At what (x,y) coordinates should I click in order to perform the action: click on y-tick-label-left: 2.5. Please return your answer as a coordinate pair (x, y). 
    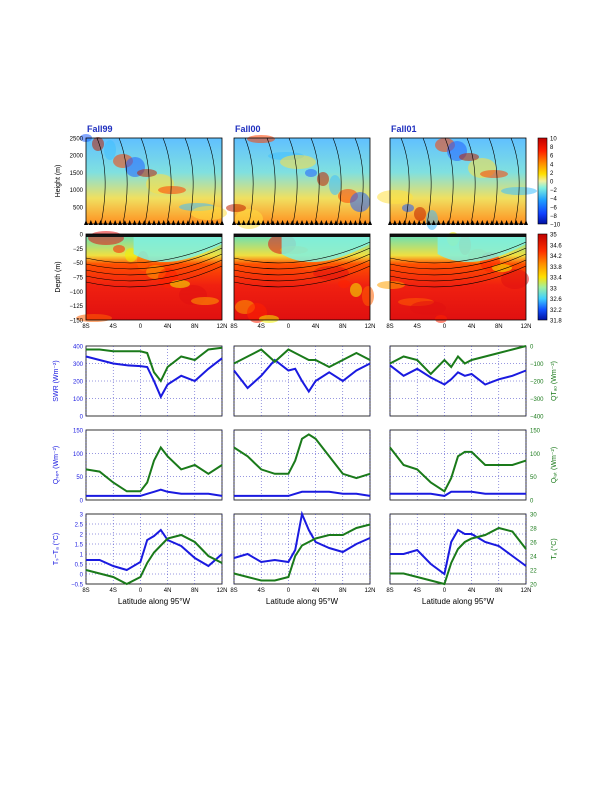
    Looking at the image, I should click on (79, 526).